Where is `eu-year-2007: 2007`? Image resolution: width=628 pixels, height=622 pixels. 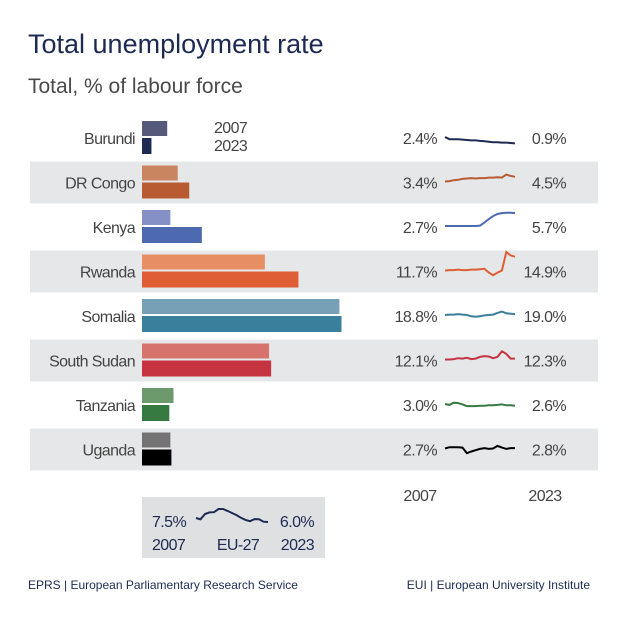
eu-year-2007: 2007 is located at coordinates (169, 545).